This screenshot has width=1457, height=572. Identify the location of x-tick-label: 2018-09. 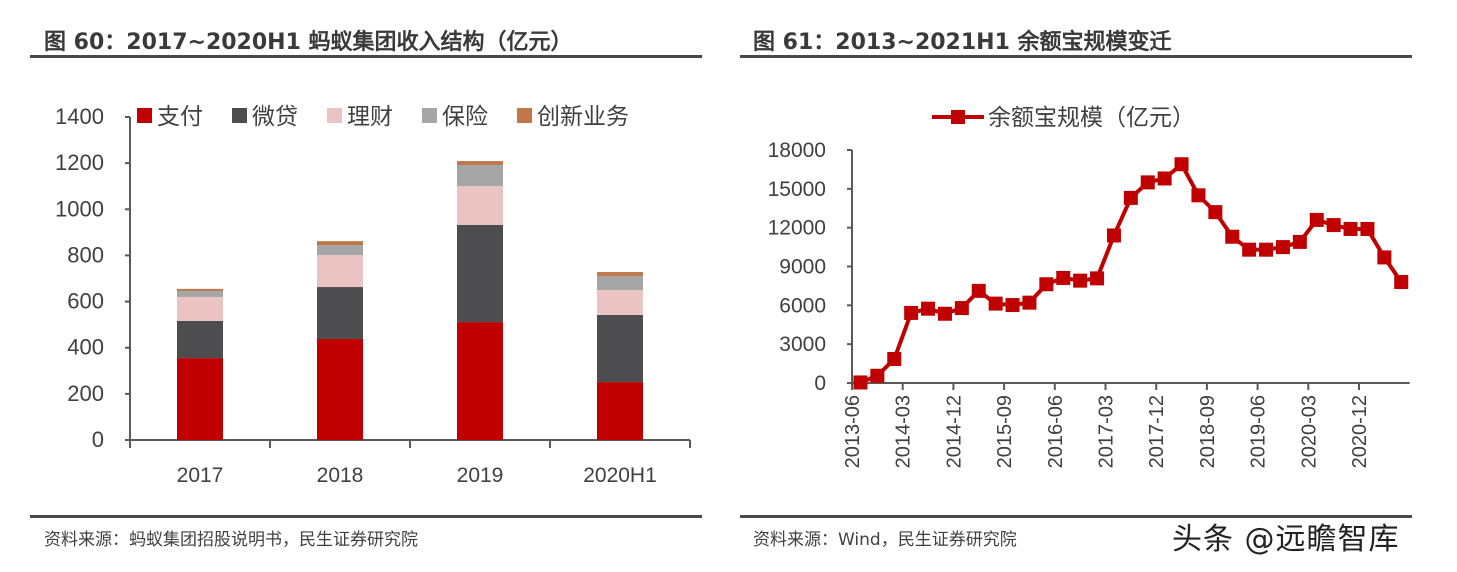
(1208, 431).